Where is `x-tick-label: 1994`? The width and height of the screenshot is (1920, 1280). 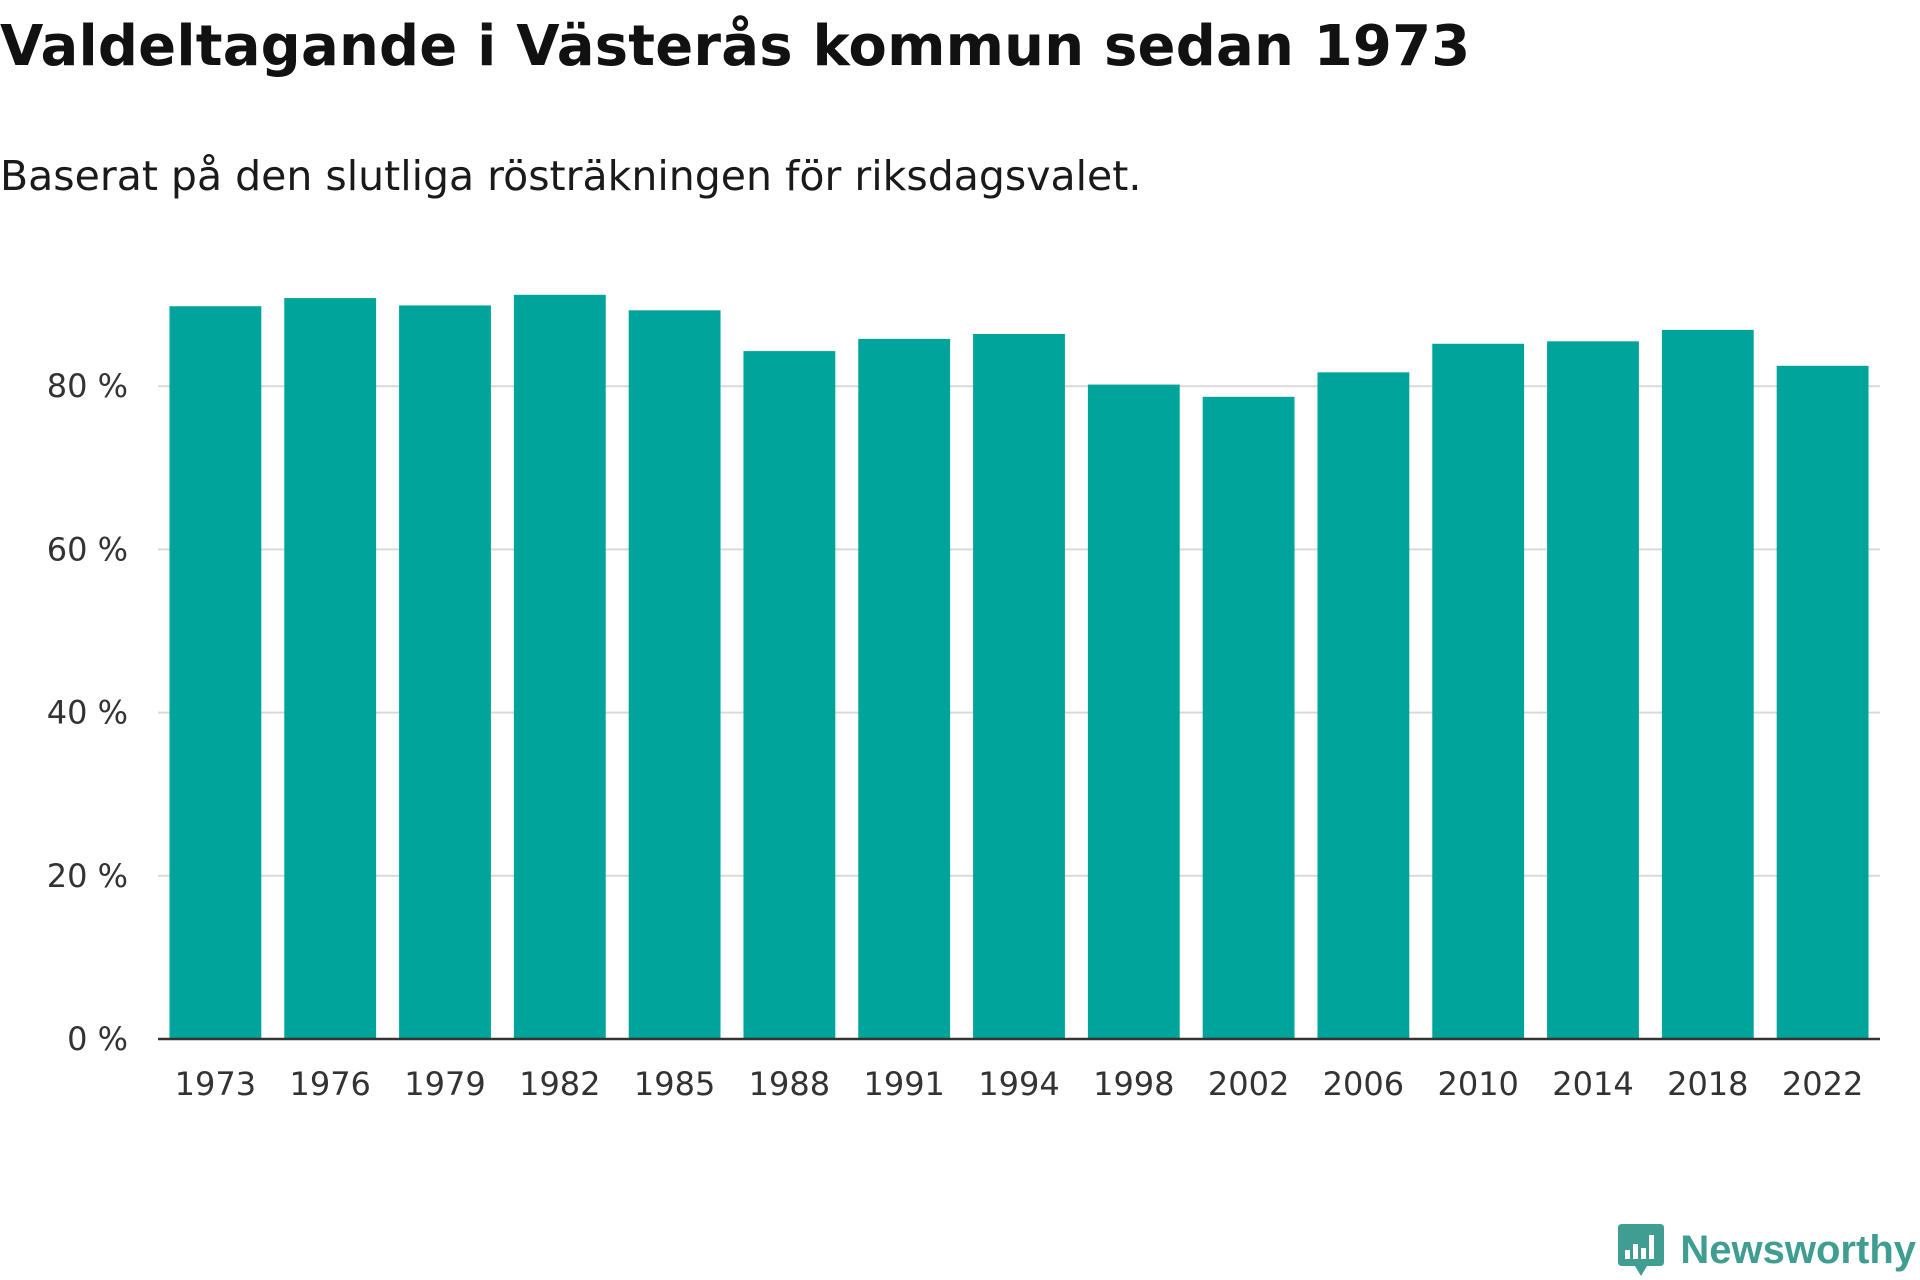 x-tick-label: 1994 is located at coordinates (1018, 1084).